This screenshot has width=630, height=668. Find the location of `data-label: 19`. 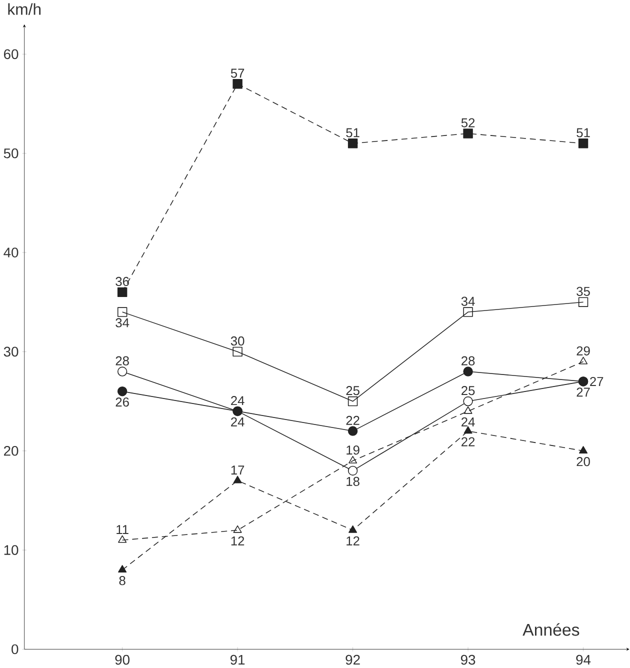

data-label: 19 is located at coordinates (353, 450).